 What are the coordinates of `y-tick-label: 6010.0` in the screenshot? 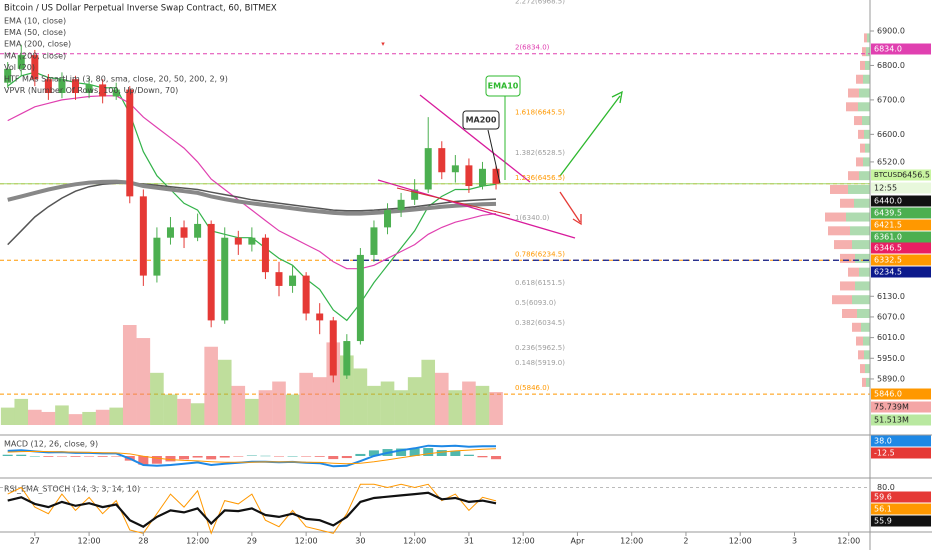 It's located at (891, 337).